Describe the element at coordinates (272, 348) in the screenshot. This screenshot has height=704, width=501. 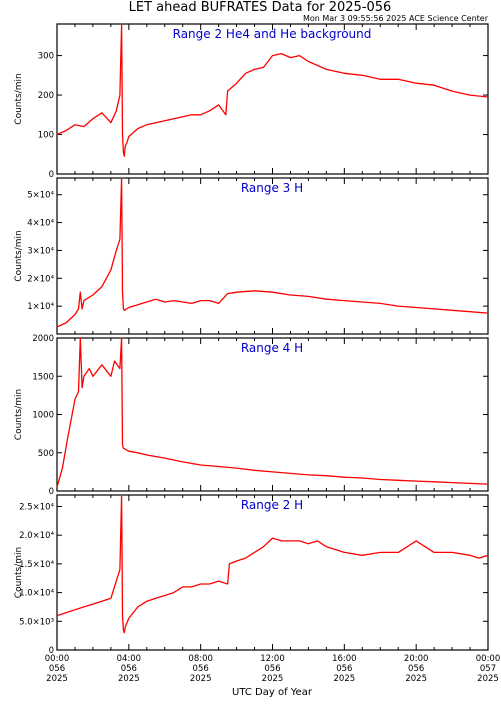
I see `panel-title: Range 4 H` at that location.